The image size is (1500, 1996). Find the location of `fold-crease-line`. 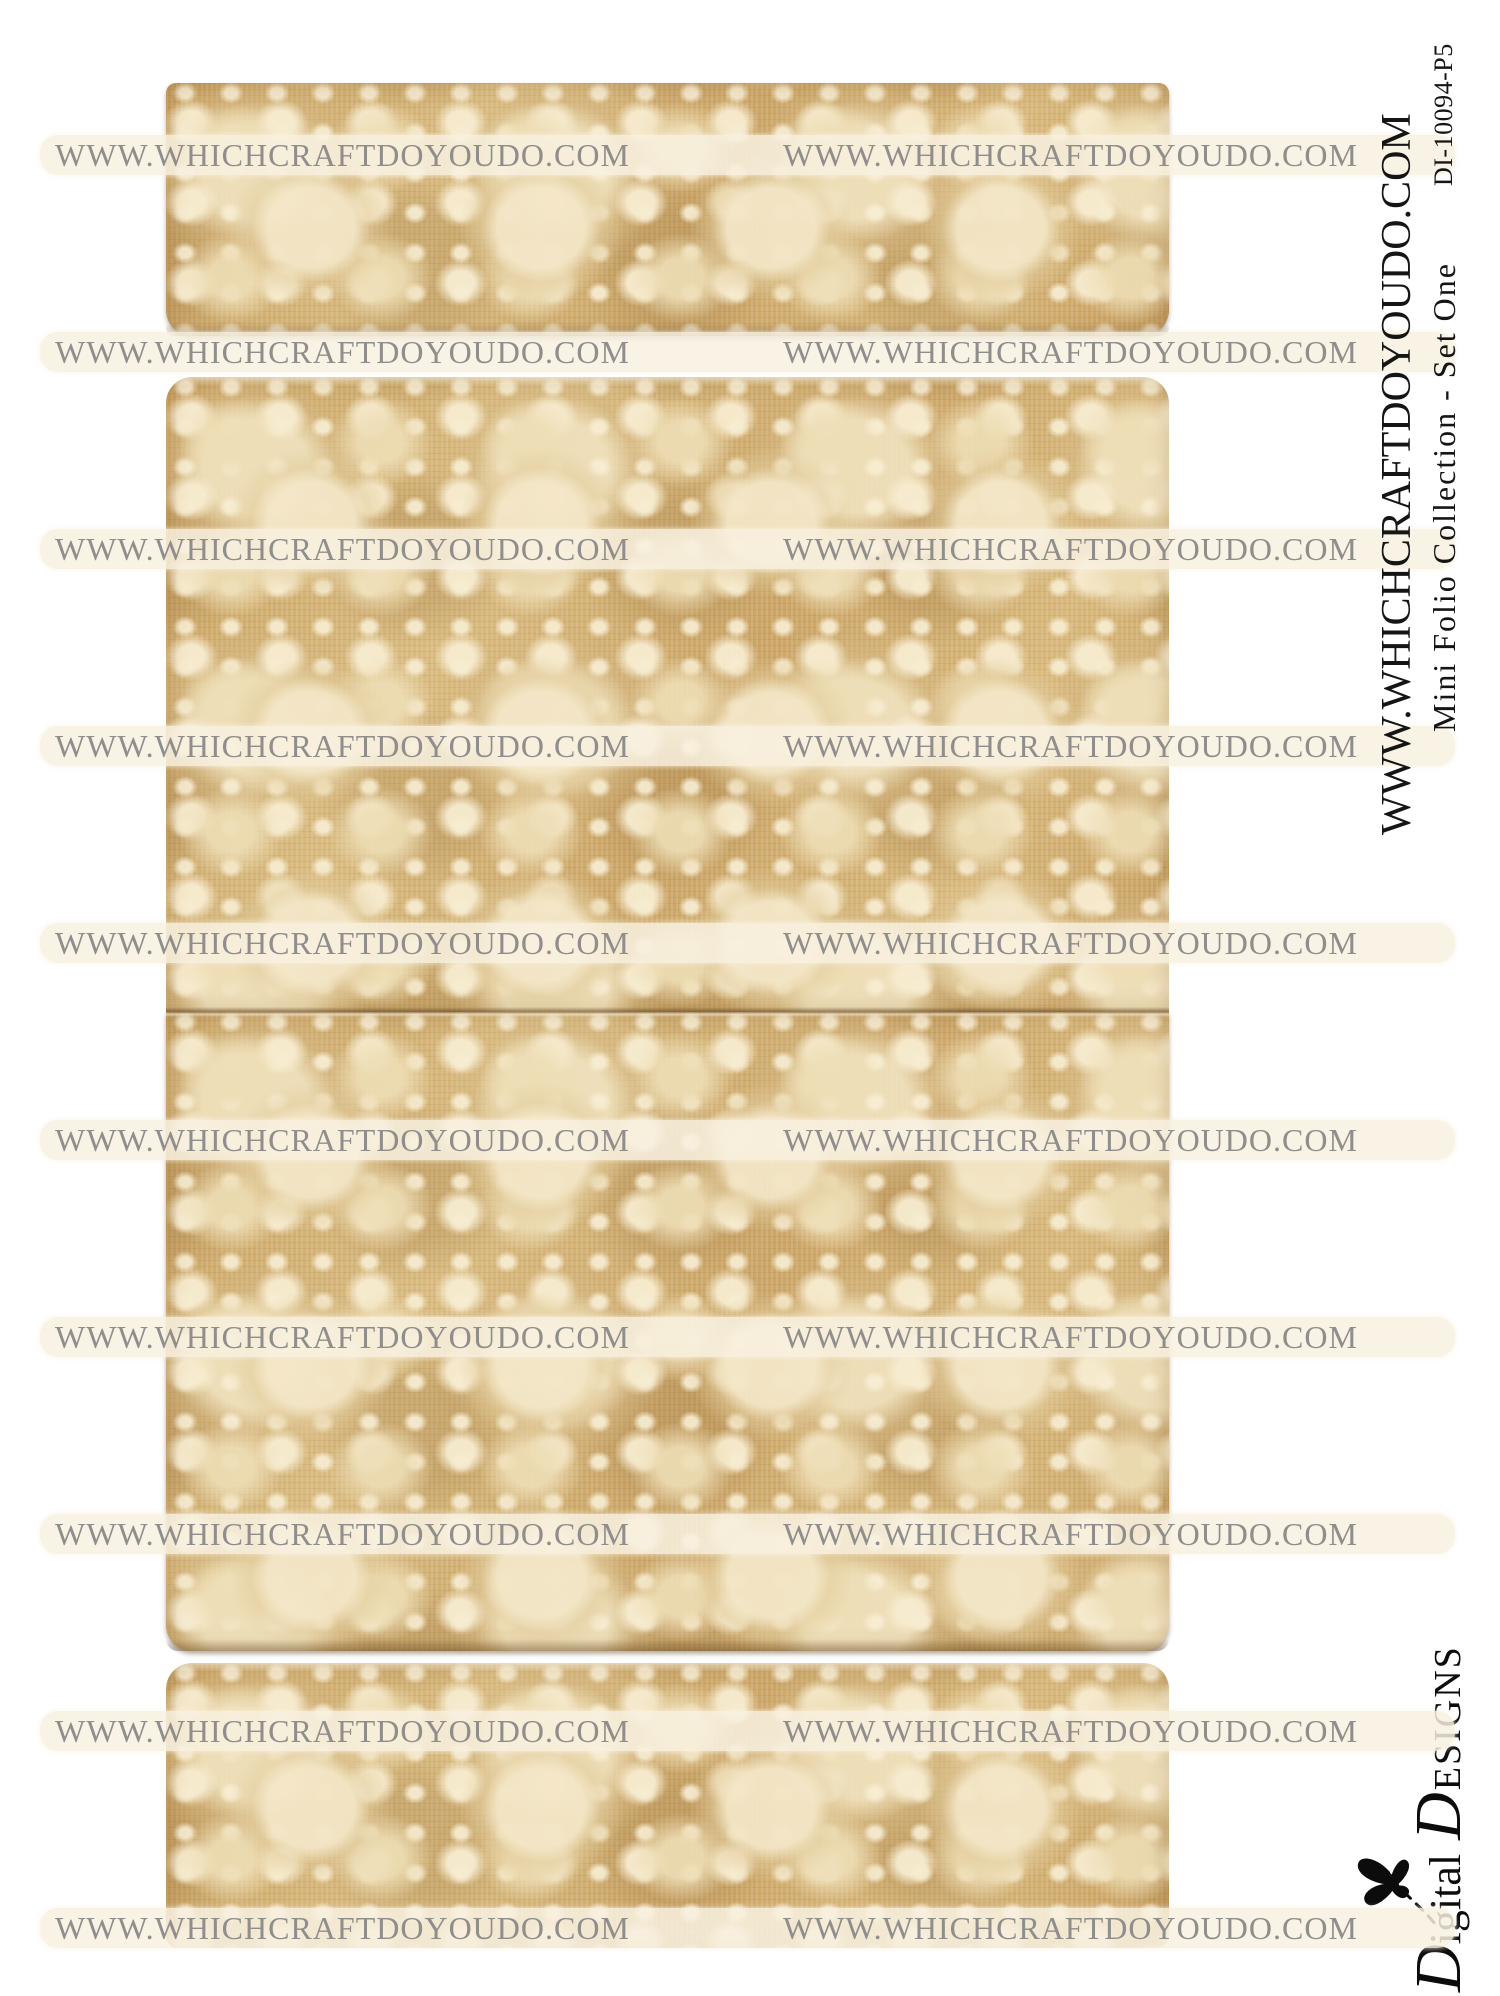

fold-crease-line is located at coordinates (667, 1012).